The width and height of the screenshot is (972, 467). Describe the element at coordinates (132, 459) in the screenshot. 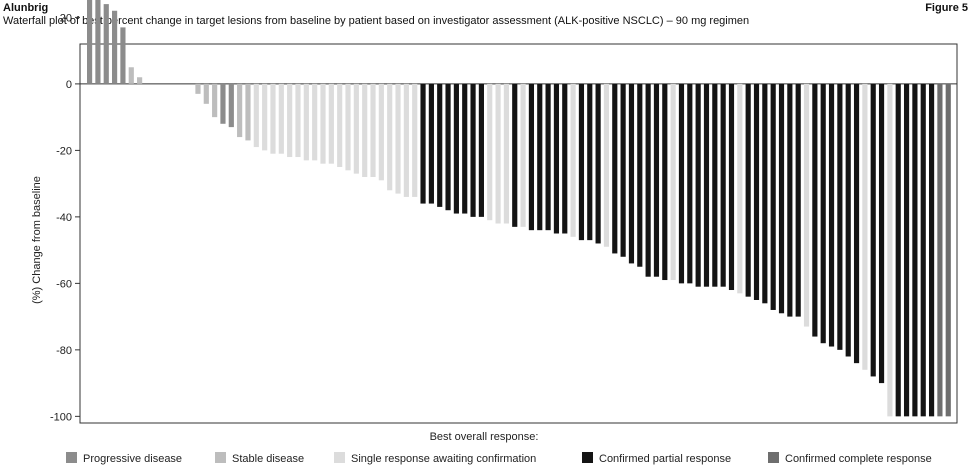

I see `legend-label: Progressive disease` at that location.